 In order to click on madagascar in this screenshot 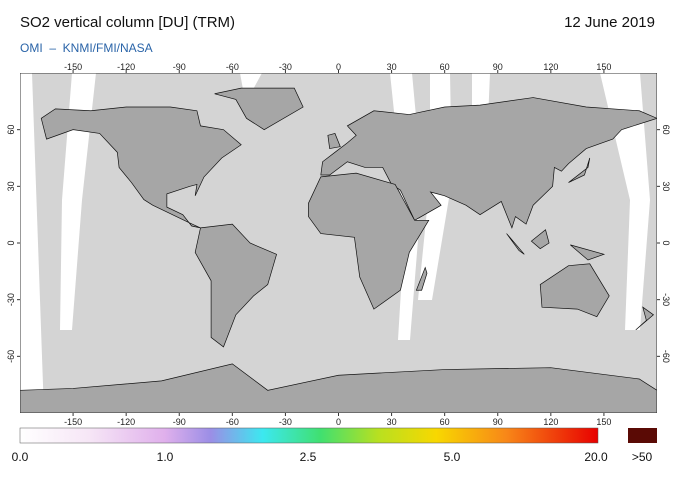, I will do `click(421, 278)`.